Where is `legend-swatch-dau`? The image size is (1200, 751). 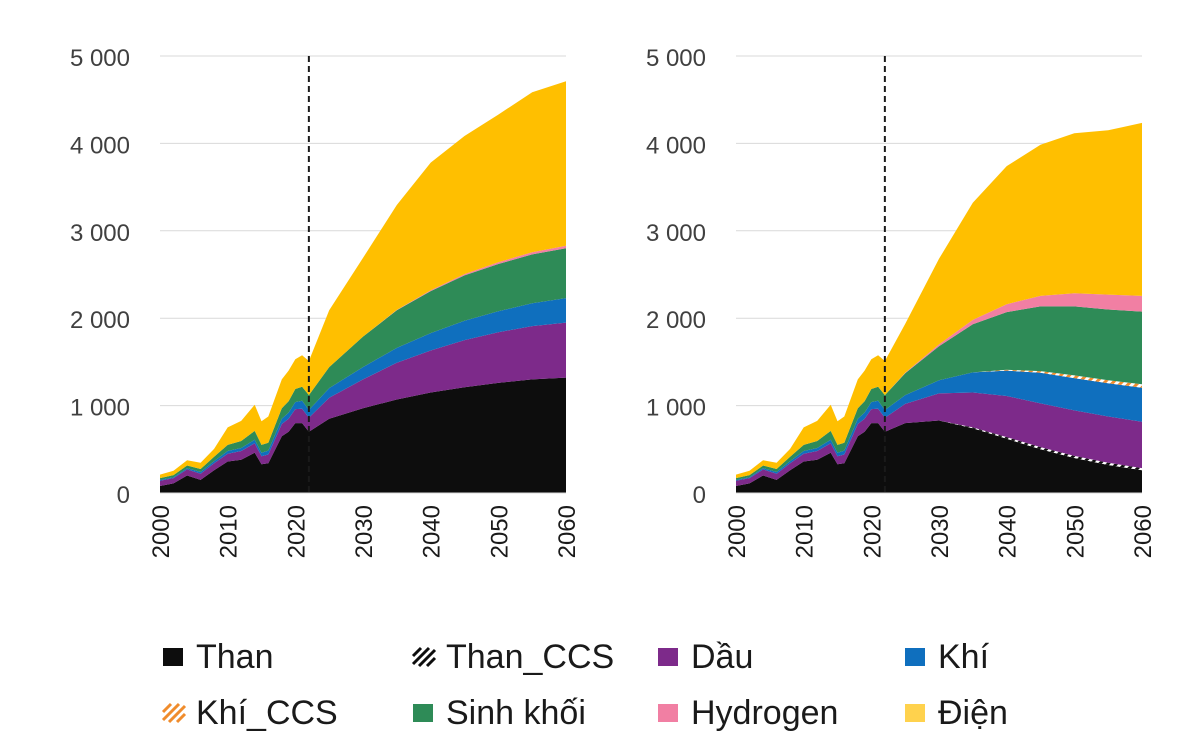 legend-swatch-dau is located at coordinates (668, 657).